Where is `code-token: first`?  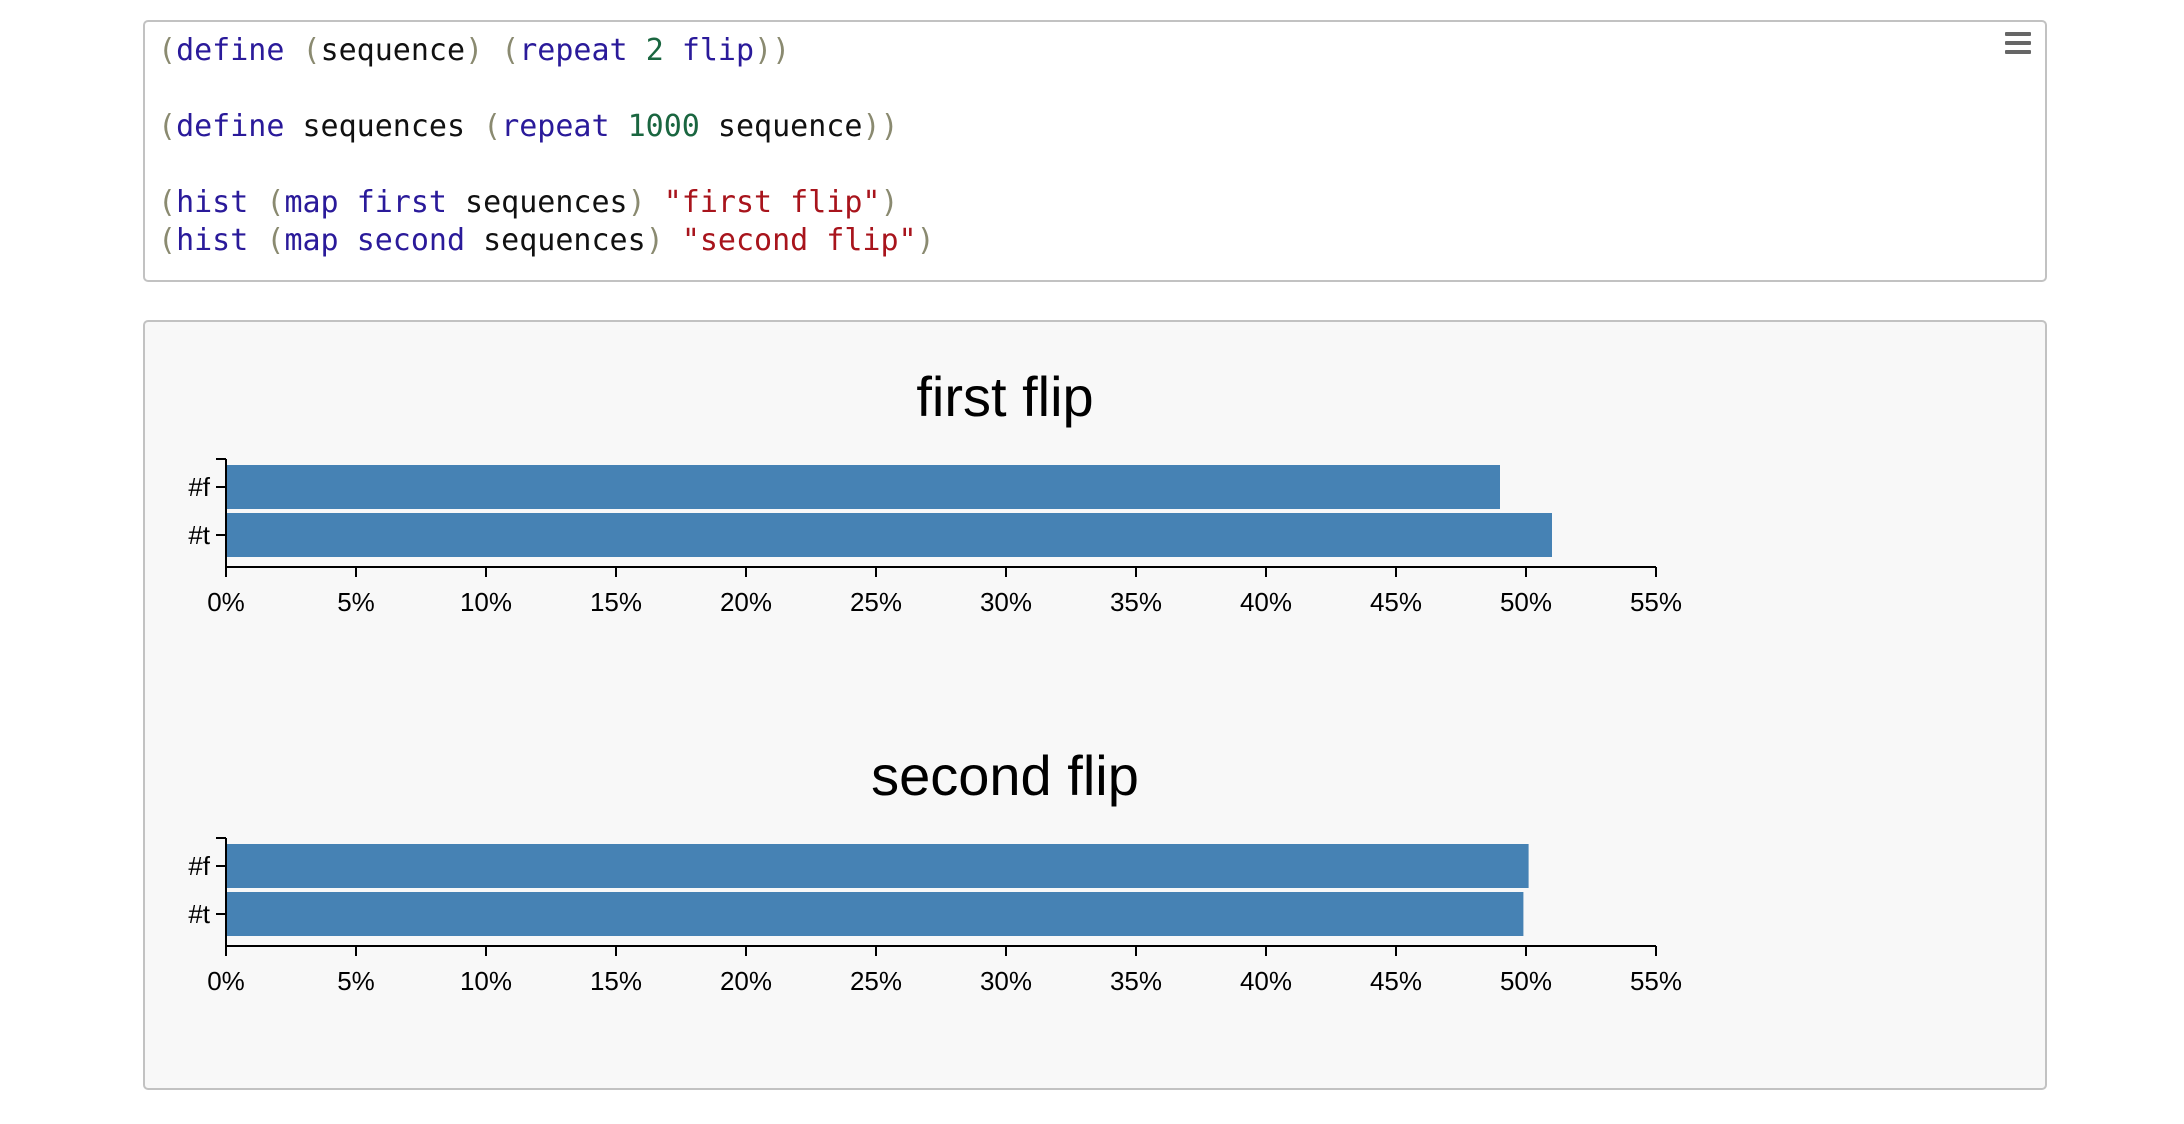
code-token: first is located at coordinates (401, 202).